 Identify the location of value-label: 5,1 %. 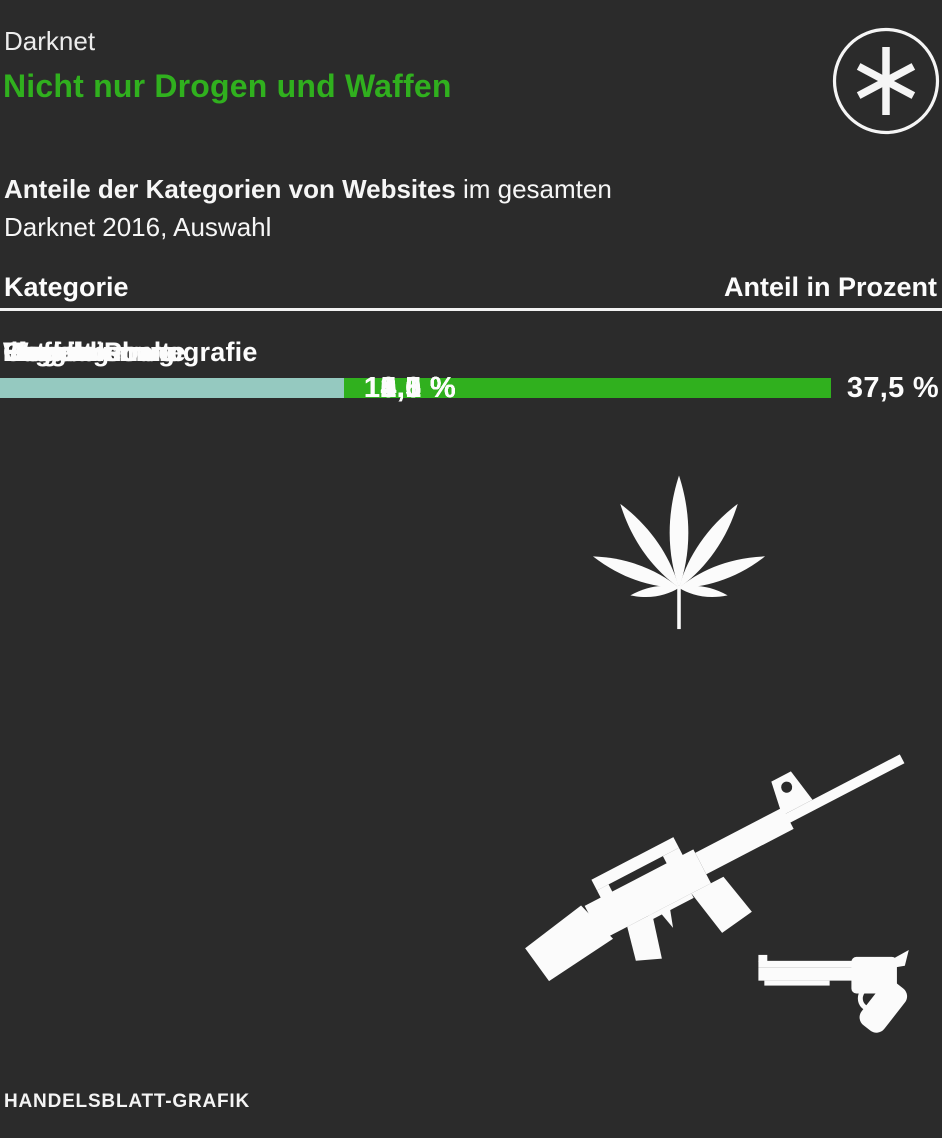
(418, 388).